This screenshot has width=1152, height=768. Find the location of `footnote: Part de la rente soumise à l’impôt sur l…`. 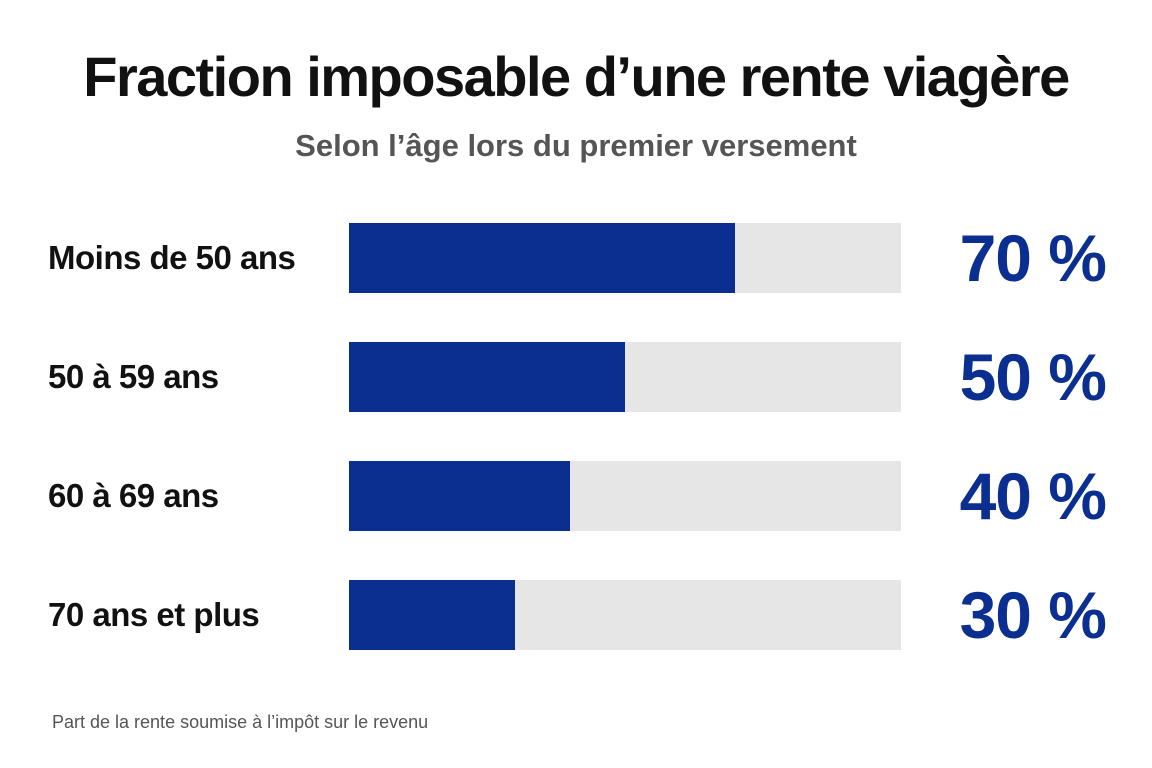

footnote: Part de la rente soumise à l’impôt sur l… is located at coordinates (240, 722).